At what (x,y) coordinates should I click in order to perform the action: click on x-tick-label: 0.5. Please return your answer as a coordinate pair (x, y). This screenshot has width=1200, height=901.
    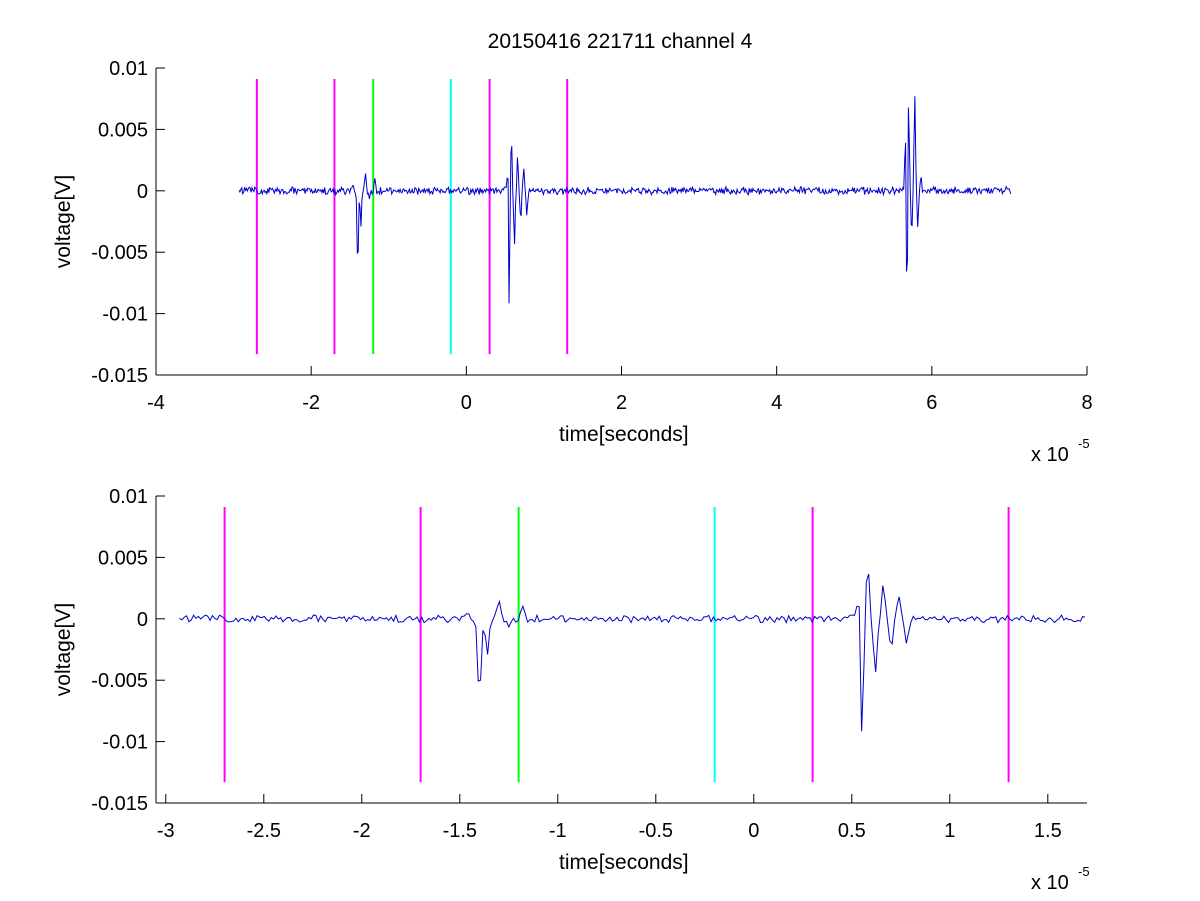
    Looking at the image, I should click on (852, 831).